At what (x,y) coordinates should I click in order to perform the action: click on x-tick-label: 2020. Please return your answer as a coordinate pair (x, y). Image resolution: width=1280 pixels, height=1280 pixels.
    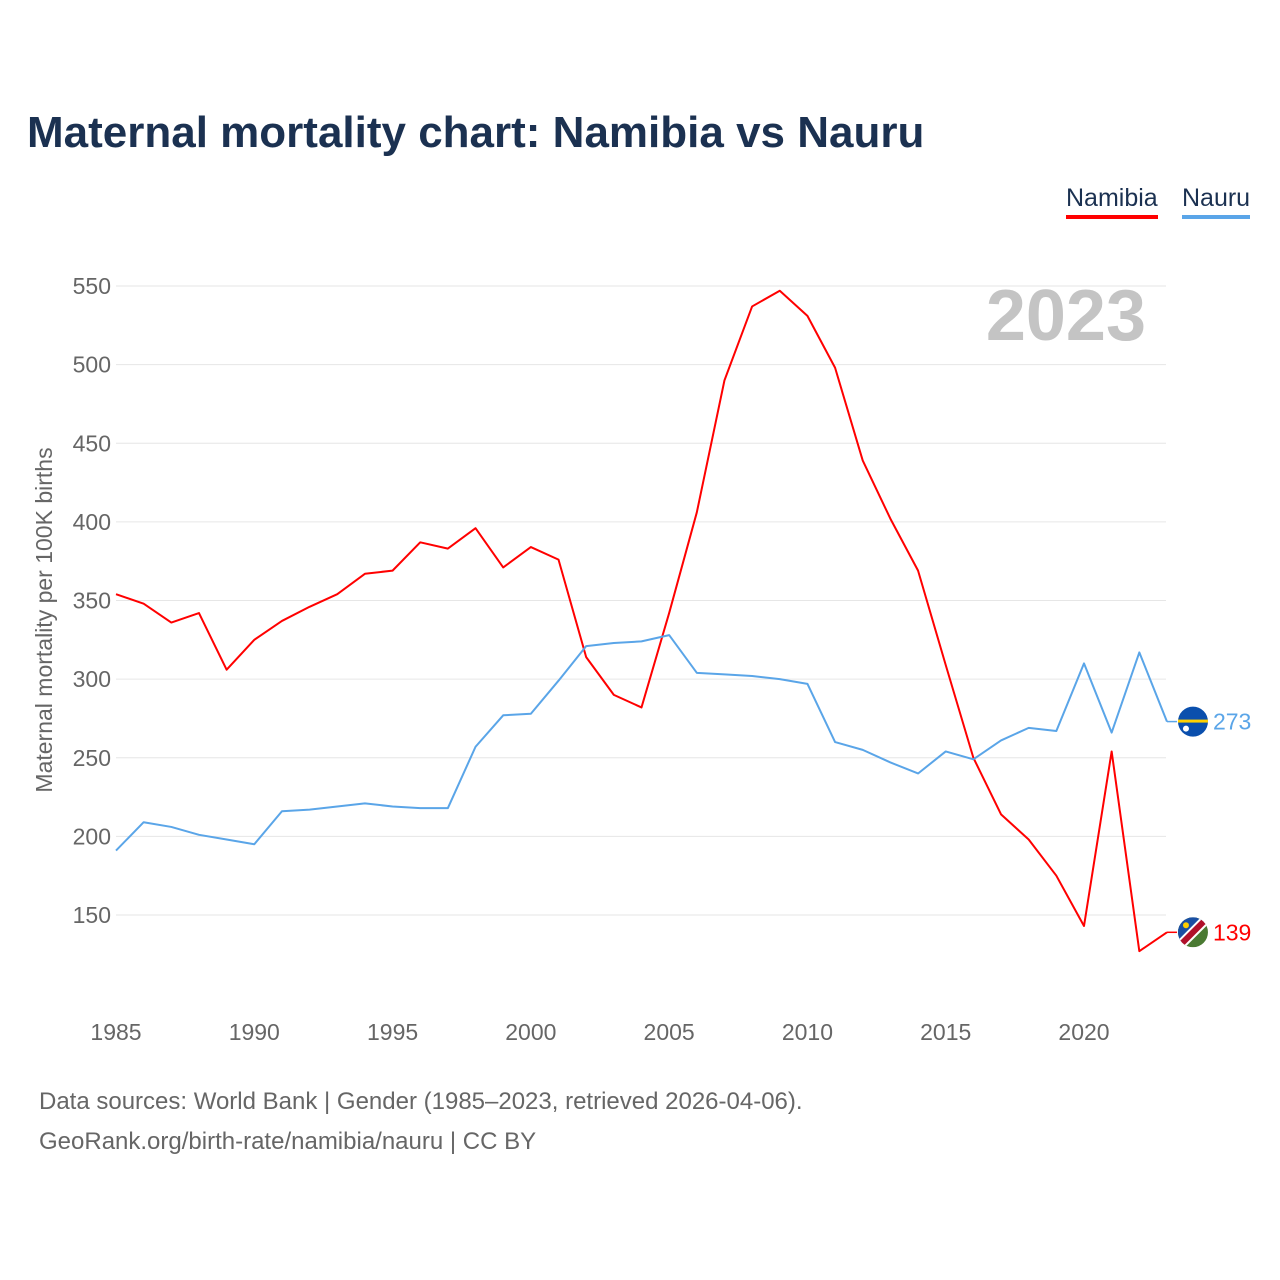
    Looking at the image, I should click on (1083, 1032).